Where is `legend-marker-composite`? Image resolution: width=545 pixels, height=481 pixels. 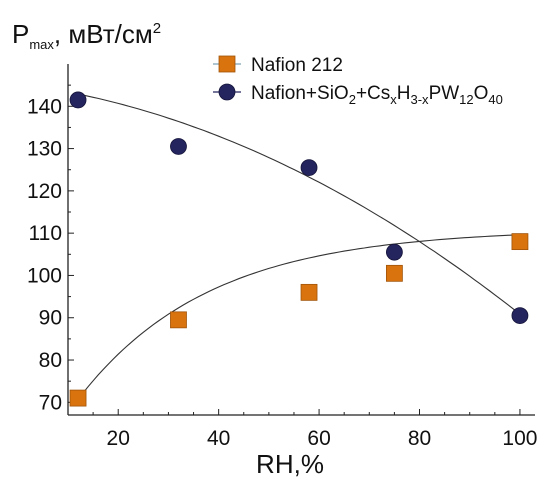
legend-marker-composite is located at coordinates (227, 92).